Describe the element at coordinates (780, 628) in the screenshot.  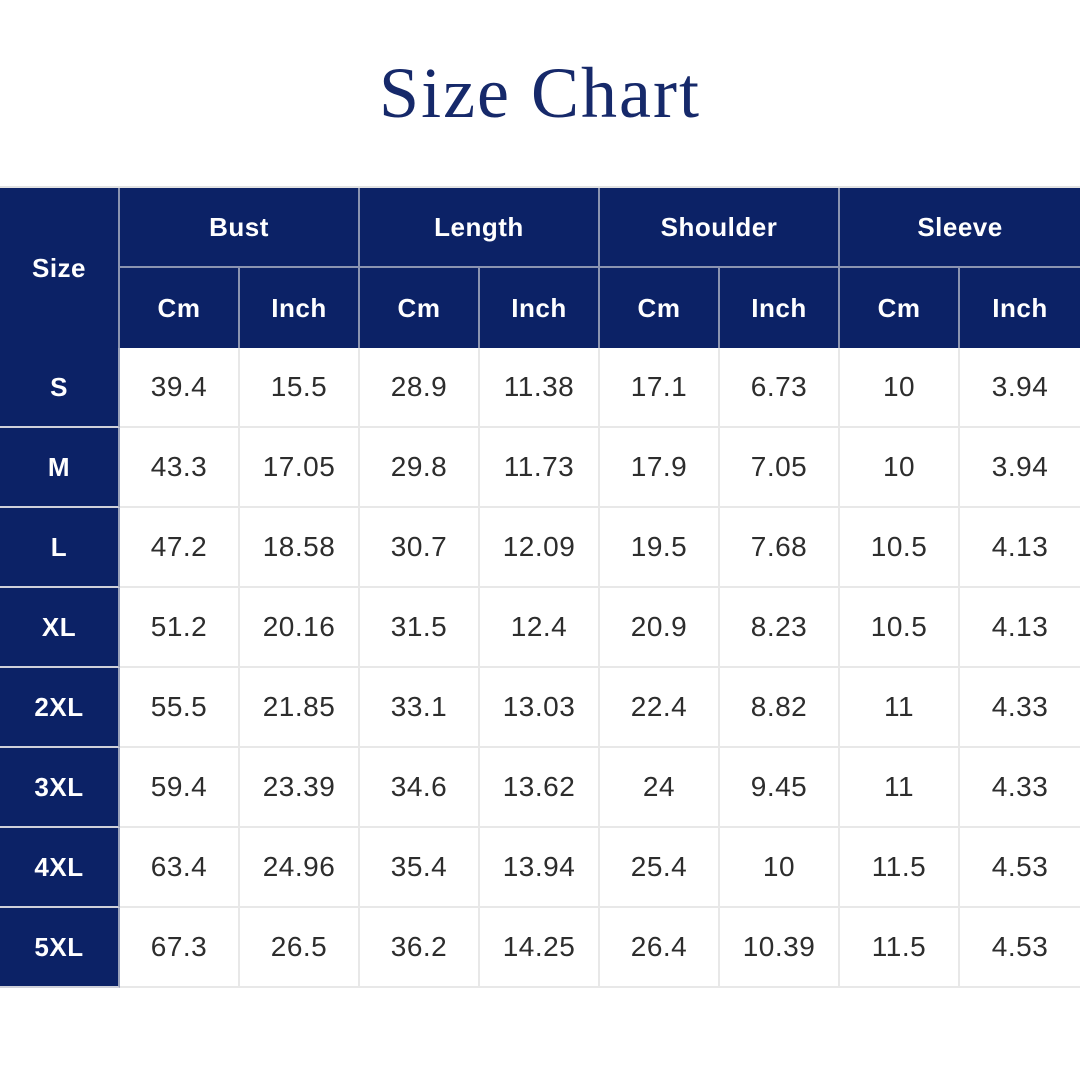
I see `table-cell: 8.23` at that location.